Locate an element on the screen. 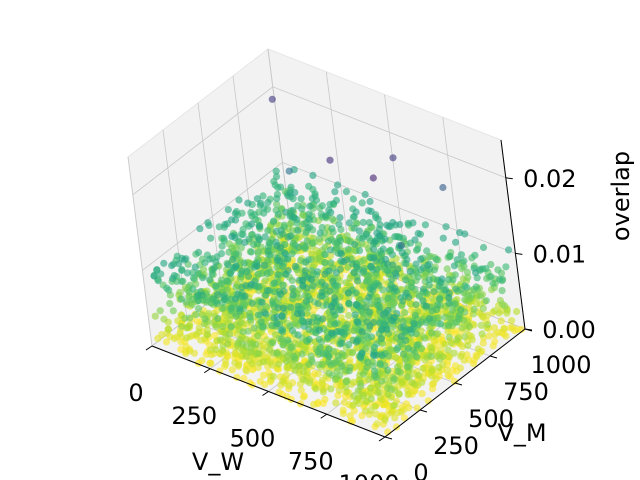  x-axis-ticks: 0 250 500 750 1000 is located at coordinates (264, 412).